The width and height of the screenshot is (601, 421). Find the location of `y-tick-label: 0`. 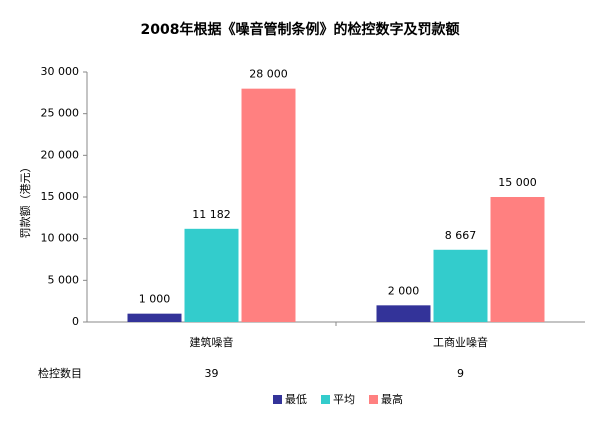

y-tick-label: 0 is located at coordinates (75, 321).